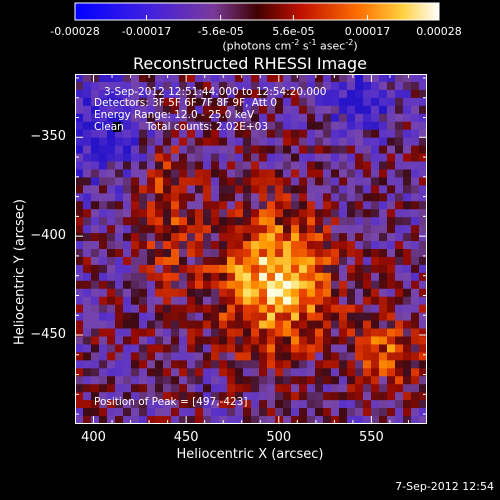  I want to click on units-close: ), so click(355, 46).